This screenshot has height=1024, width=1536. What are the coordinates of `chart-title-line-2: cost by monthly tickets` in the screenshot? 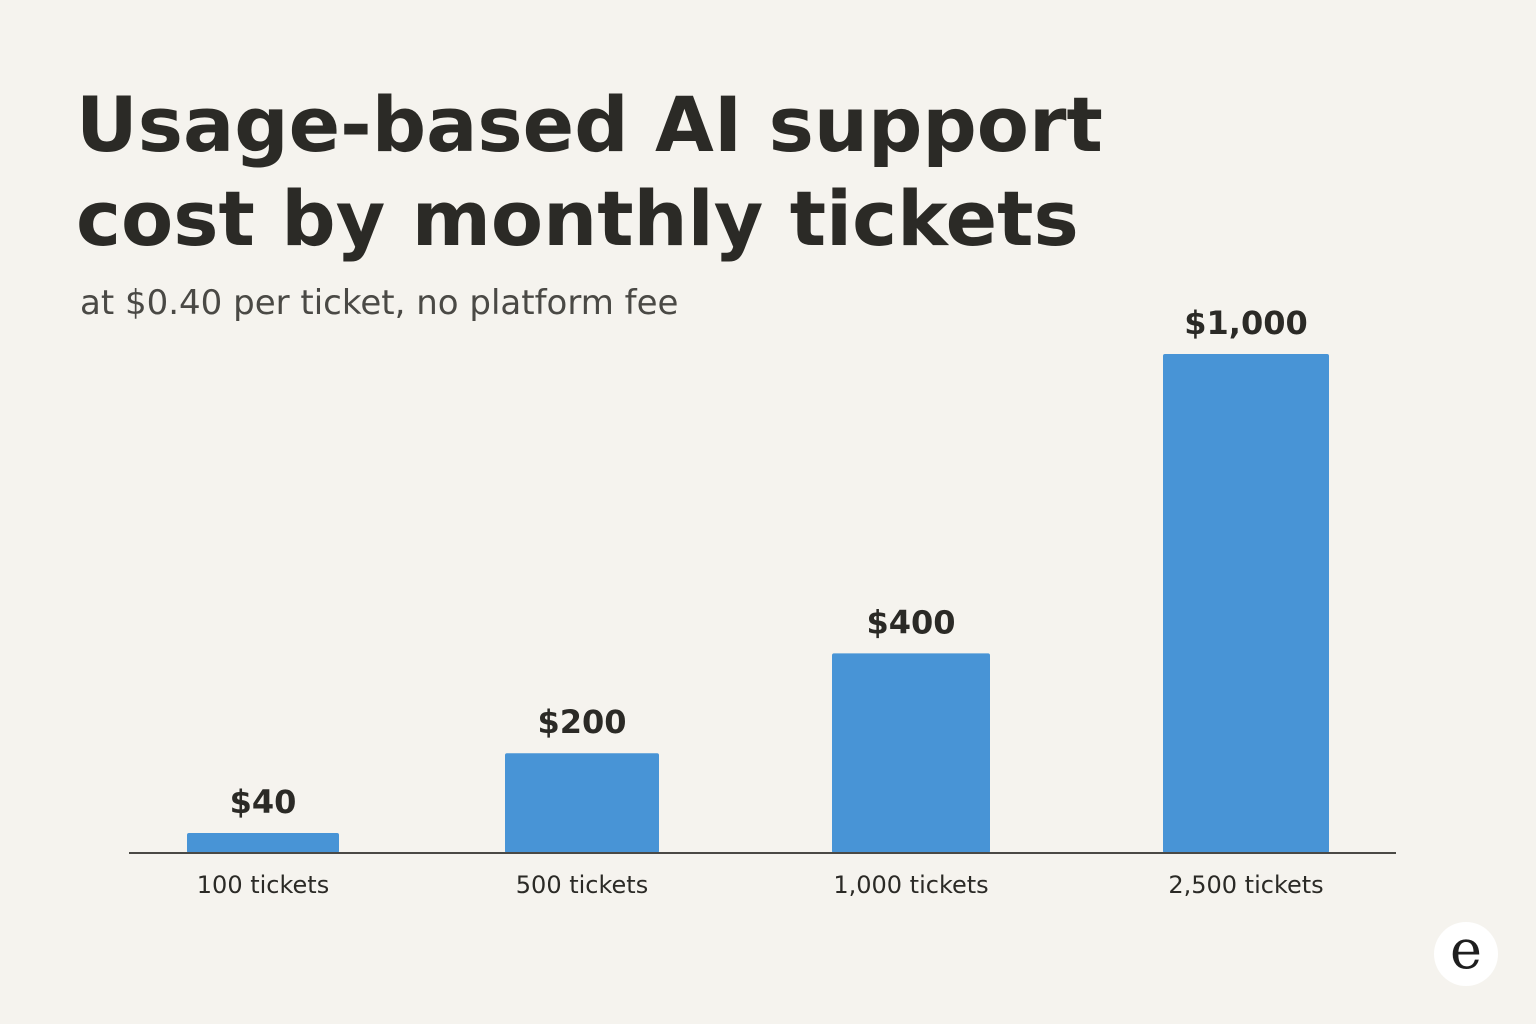 It's located at (577, 218).